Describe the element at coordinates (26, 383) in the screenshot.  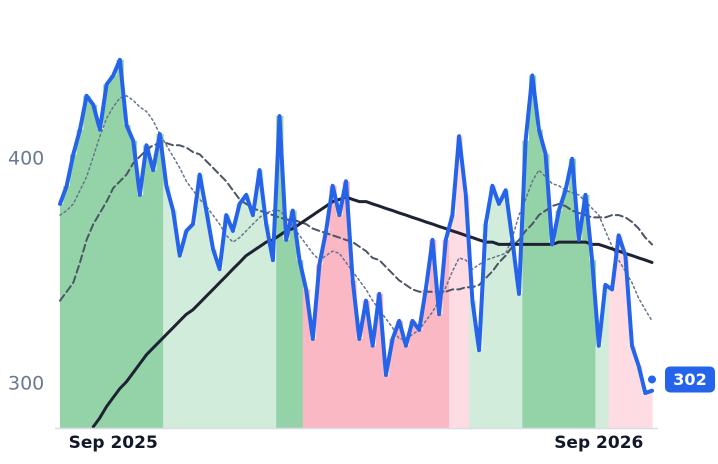
I see `y-tick-label: 300` at that location.